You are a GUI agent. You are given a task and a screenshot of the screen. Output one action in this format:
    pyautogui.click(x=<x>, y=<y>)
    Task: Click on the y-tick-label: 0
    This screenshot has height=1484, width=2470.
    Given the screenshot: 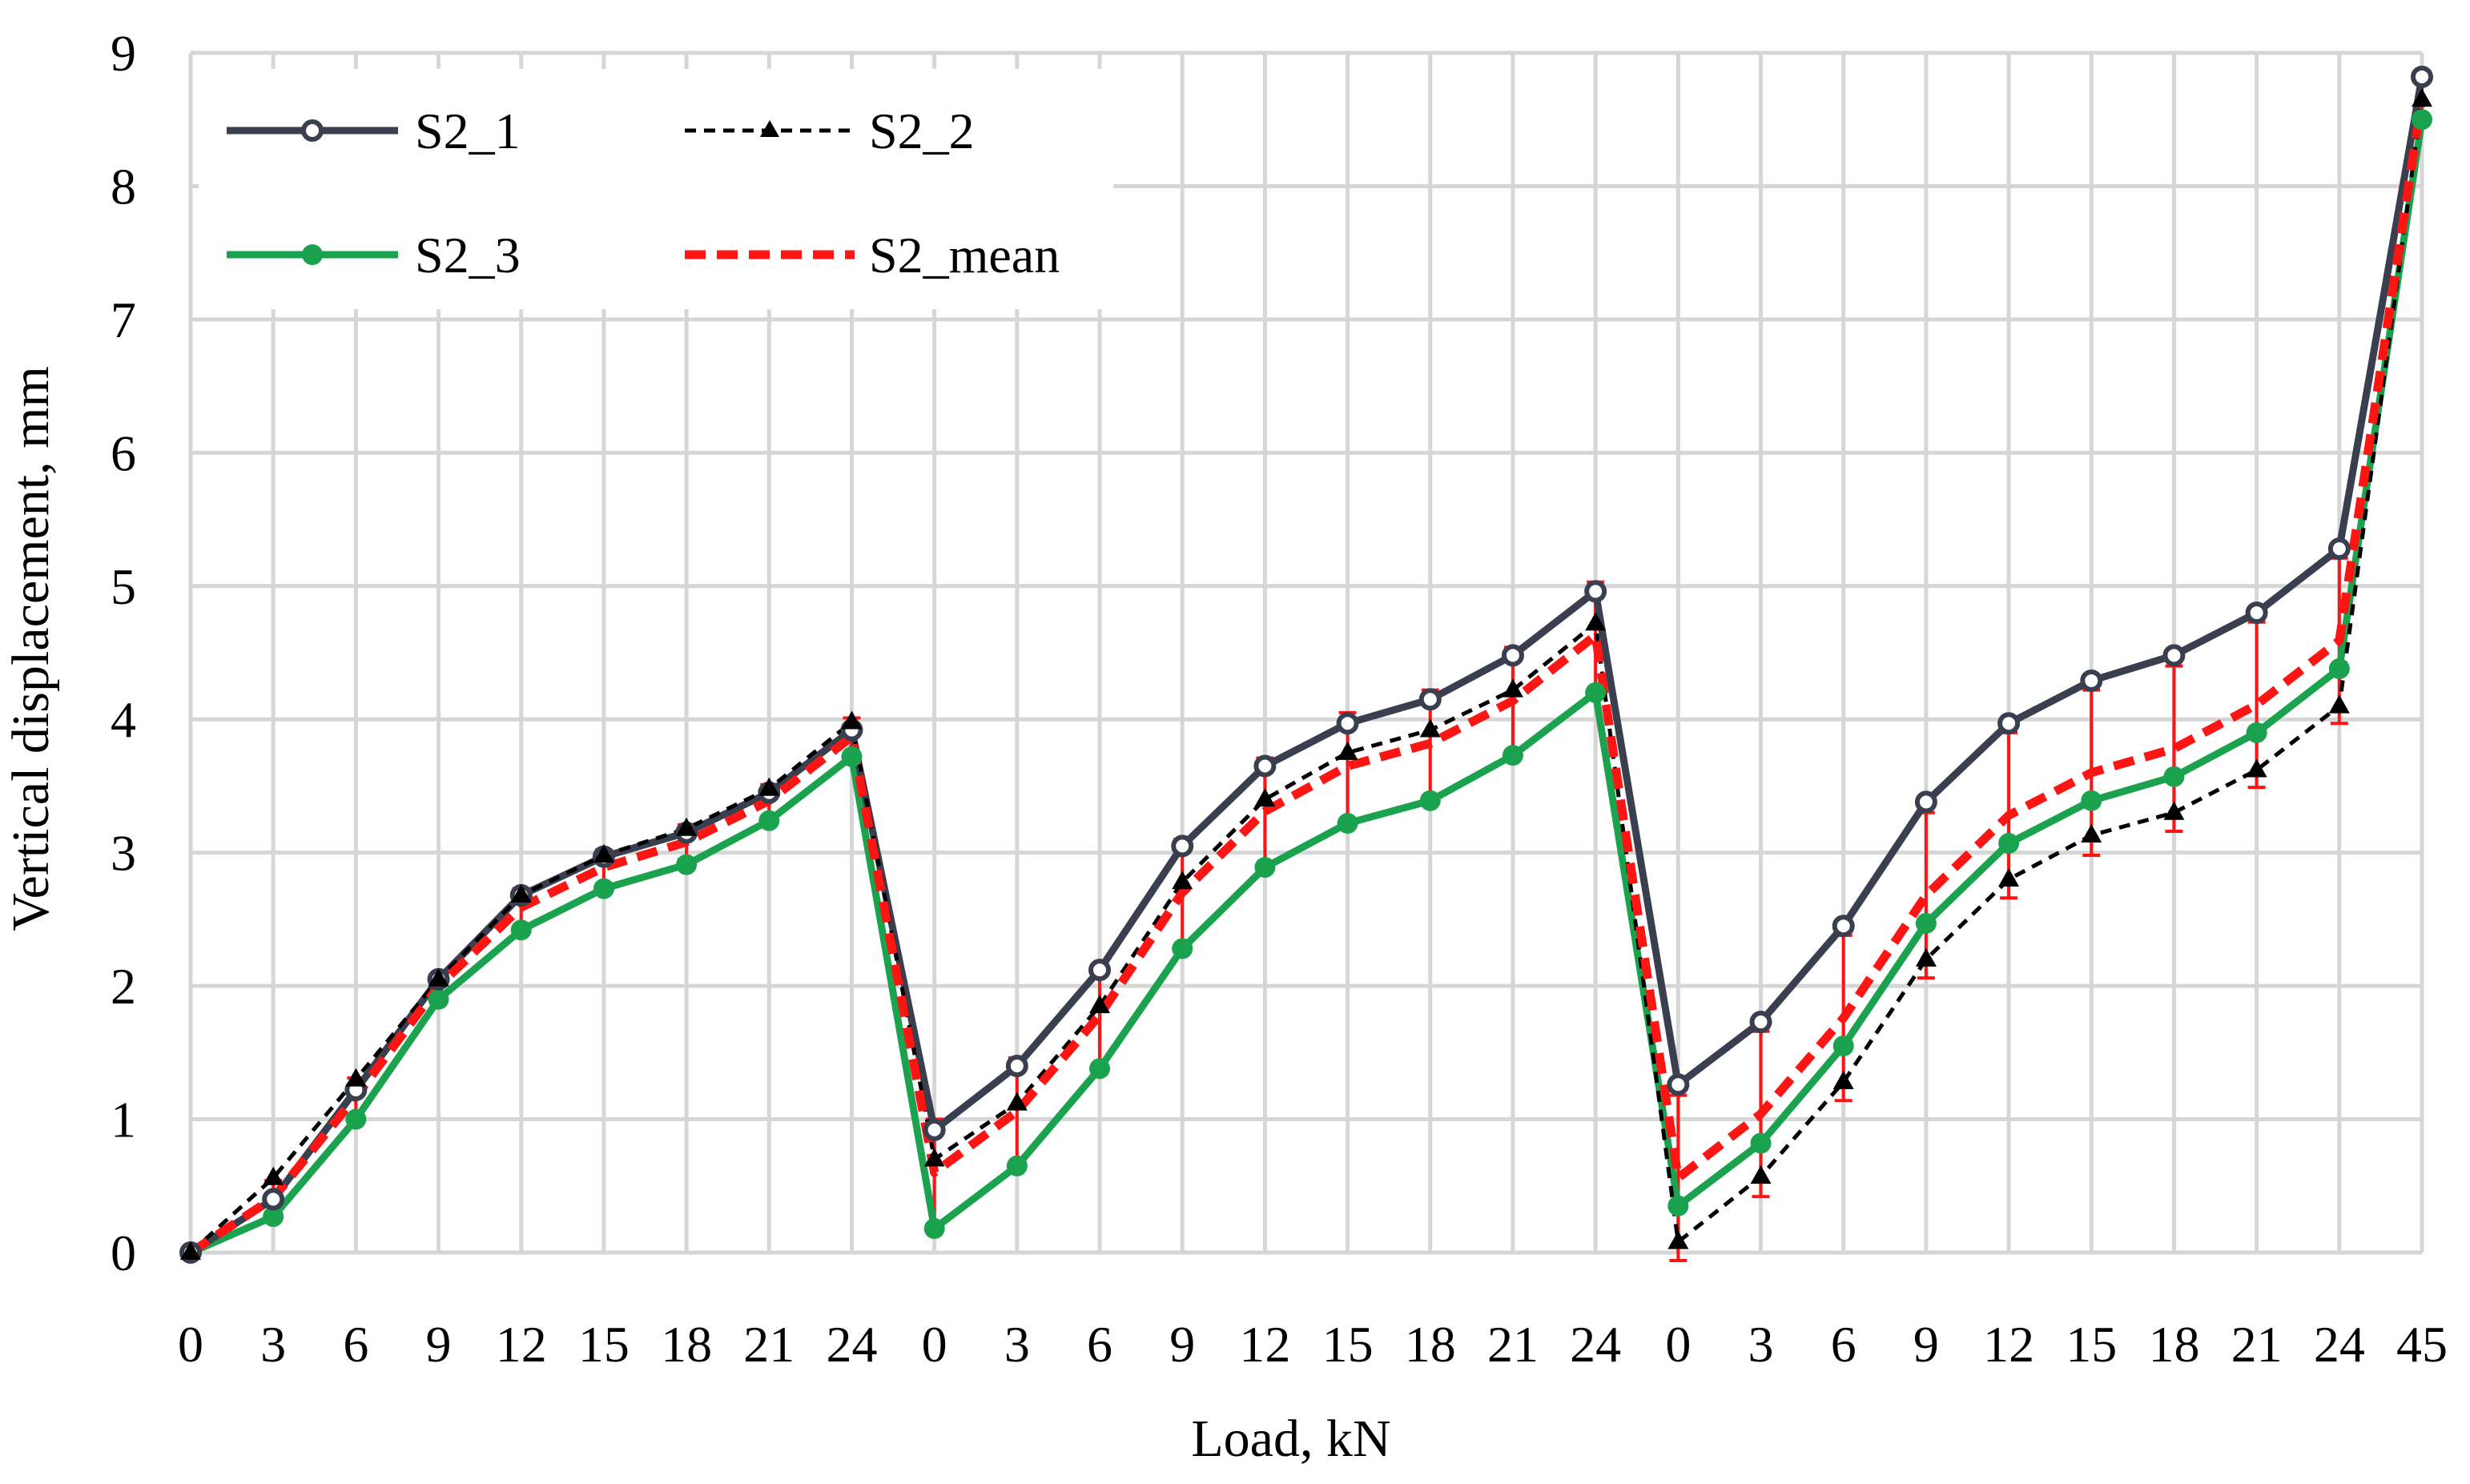 What is the action you would take?
    pyautogui.click(x=123, y=1253)
    